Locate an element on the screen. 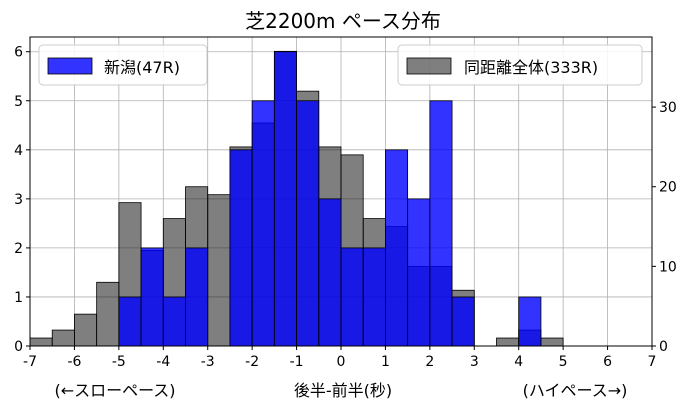 Image resolution: width=690 pixels, height=411 pixels. legend-overall: 同距離全体(333R) is located at coordinates (520, 65).